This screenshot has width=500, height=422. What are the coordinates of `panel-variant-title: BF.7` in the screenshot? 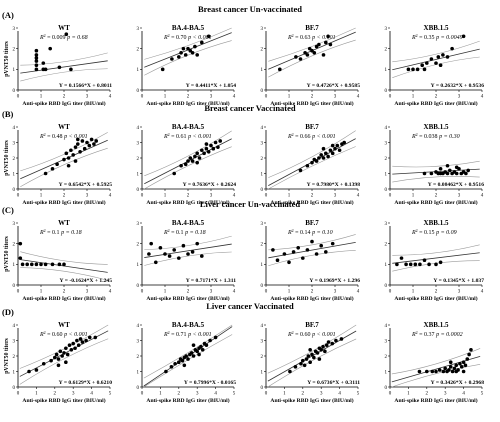 It's located at (312, 28).